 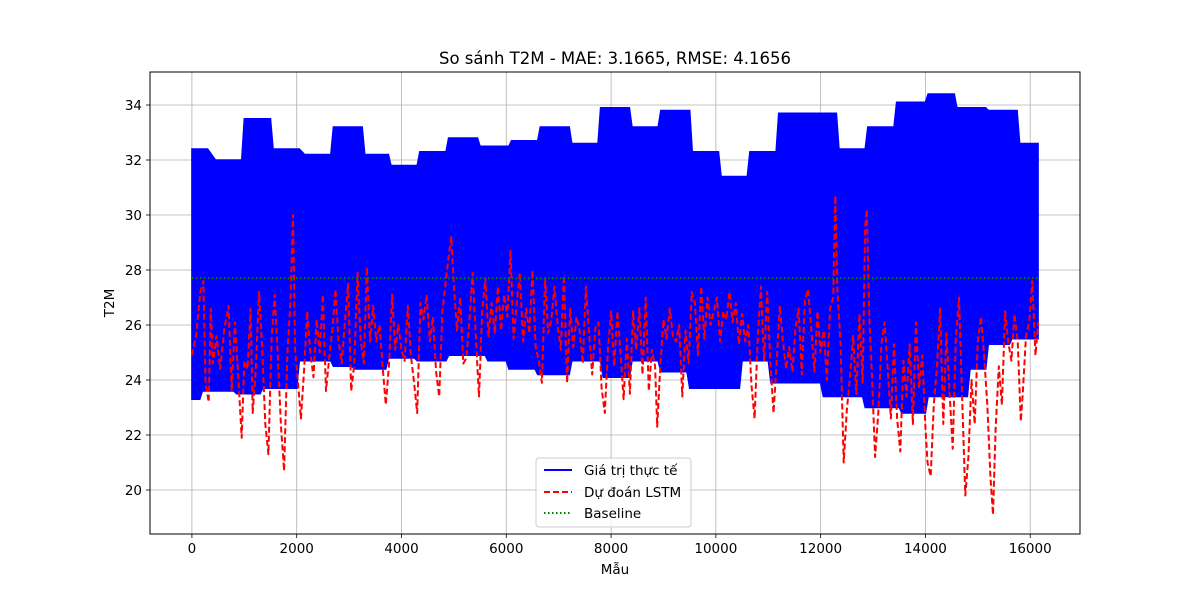 I want to click on y-tick-label: 30, so click(x=133, y=216).